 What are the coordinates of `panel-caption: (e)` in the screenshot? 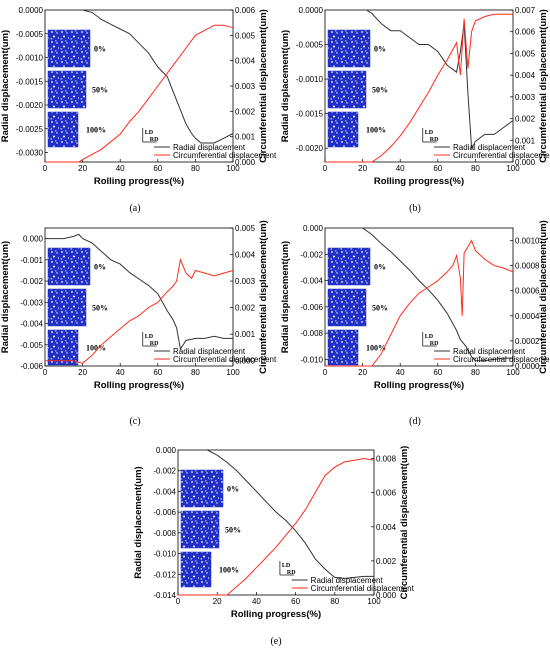 It's located at (275, 641).